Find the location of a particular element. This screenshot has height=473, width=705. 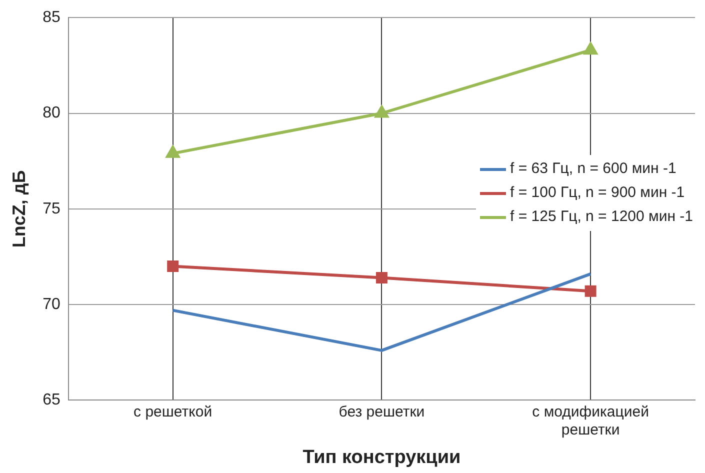

x-axis-title: Тип конструкции is located at coordinates (381, 457).